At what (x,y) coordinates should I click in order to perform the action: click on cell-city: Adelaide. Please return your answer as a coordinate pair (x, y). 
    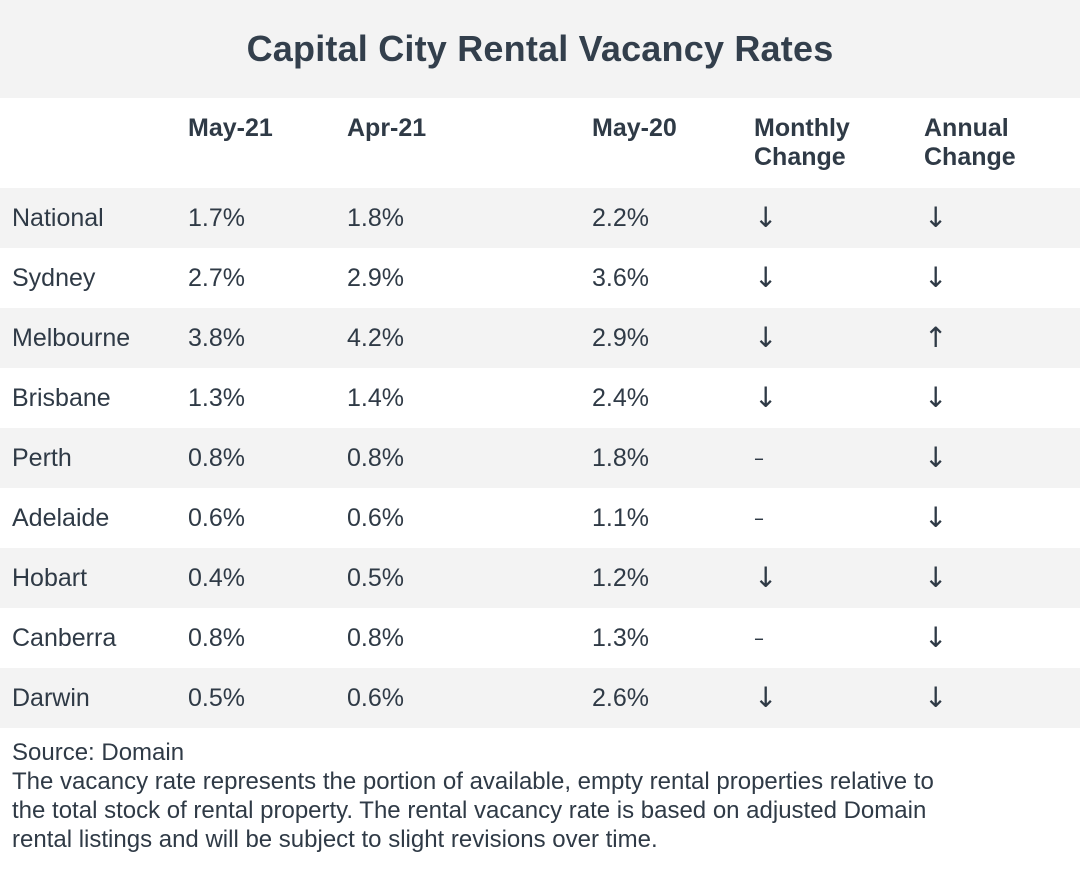
    Looking at the image, I should click on (61, 518).